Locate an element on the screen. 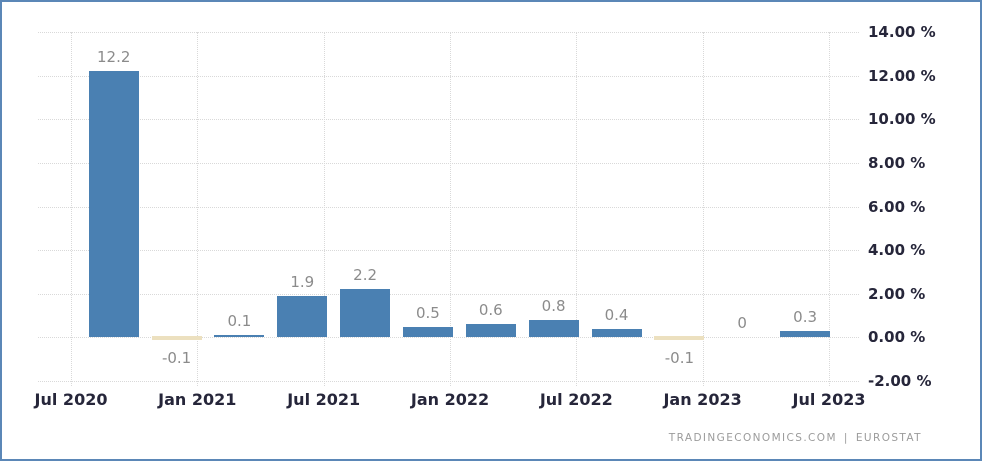 This screenshot has width=982, height=461. attribution-source-left: TRADINGECONOMICS.COM is located at coordinates (752, 438).